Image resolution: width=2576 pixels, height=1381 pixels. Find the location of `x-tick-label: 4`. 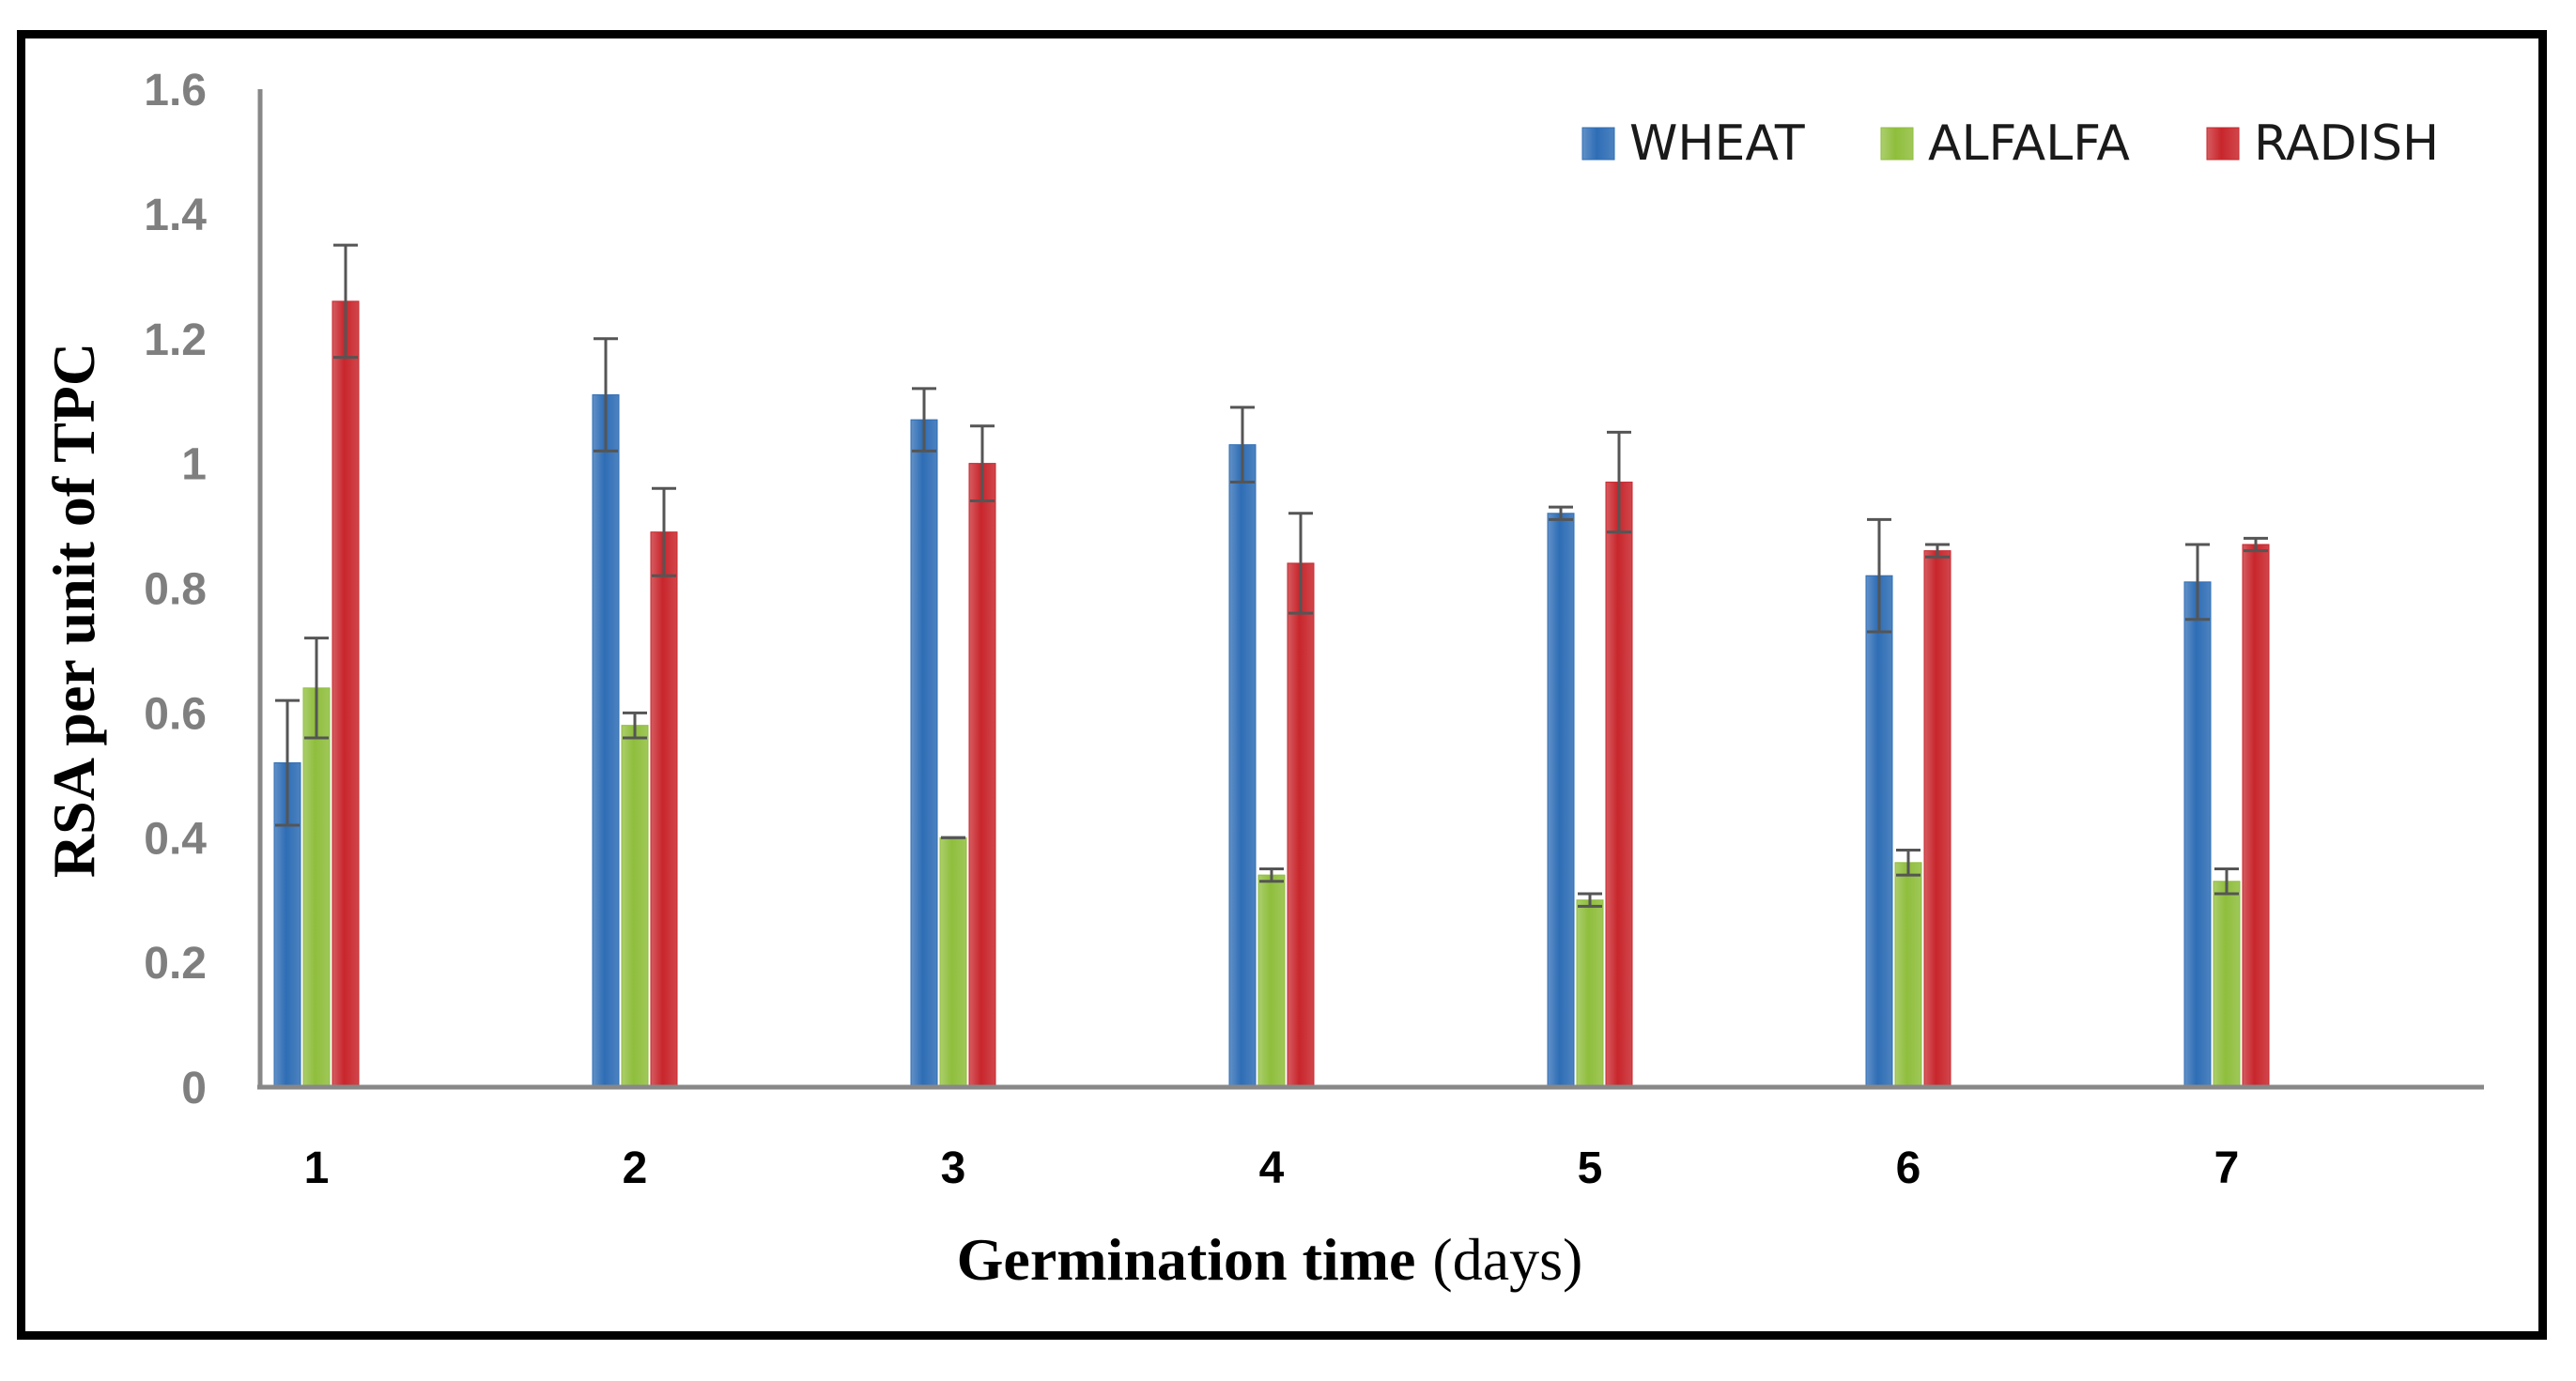

x-tick-label: 4 is located at coordinates (1272, 1168).